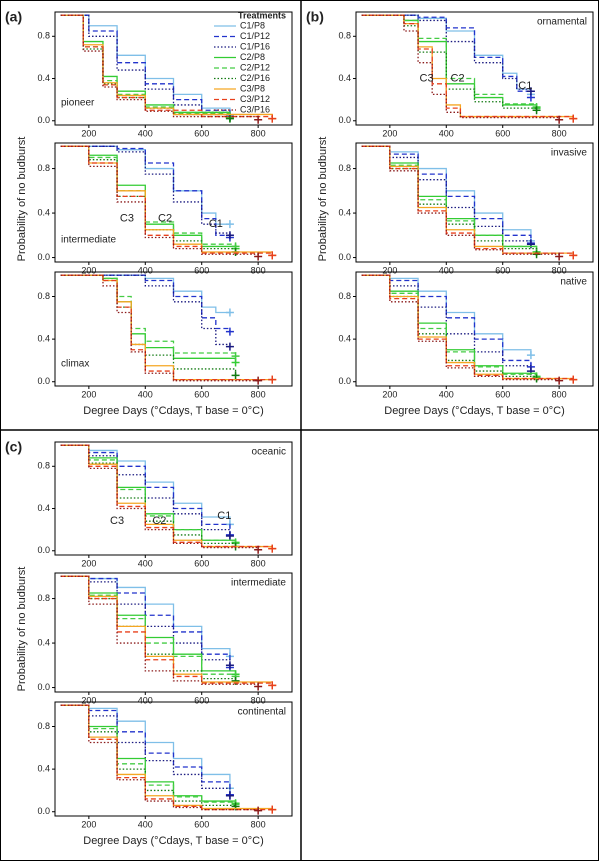 The width and height of the screenshot is (599, 861). What do you see at coordinates (252, 88) in the screenshot?
I see `legend-label: C3/P8` at bounding box center [252, 88].